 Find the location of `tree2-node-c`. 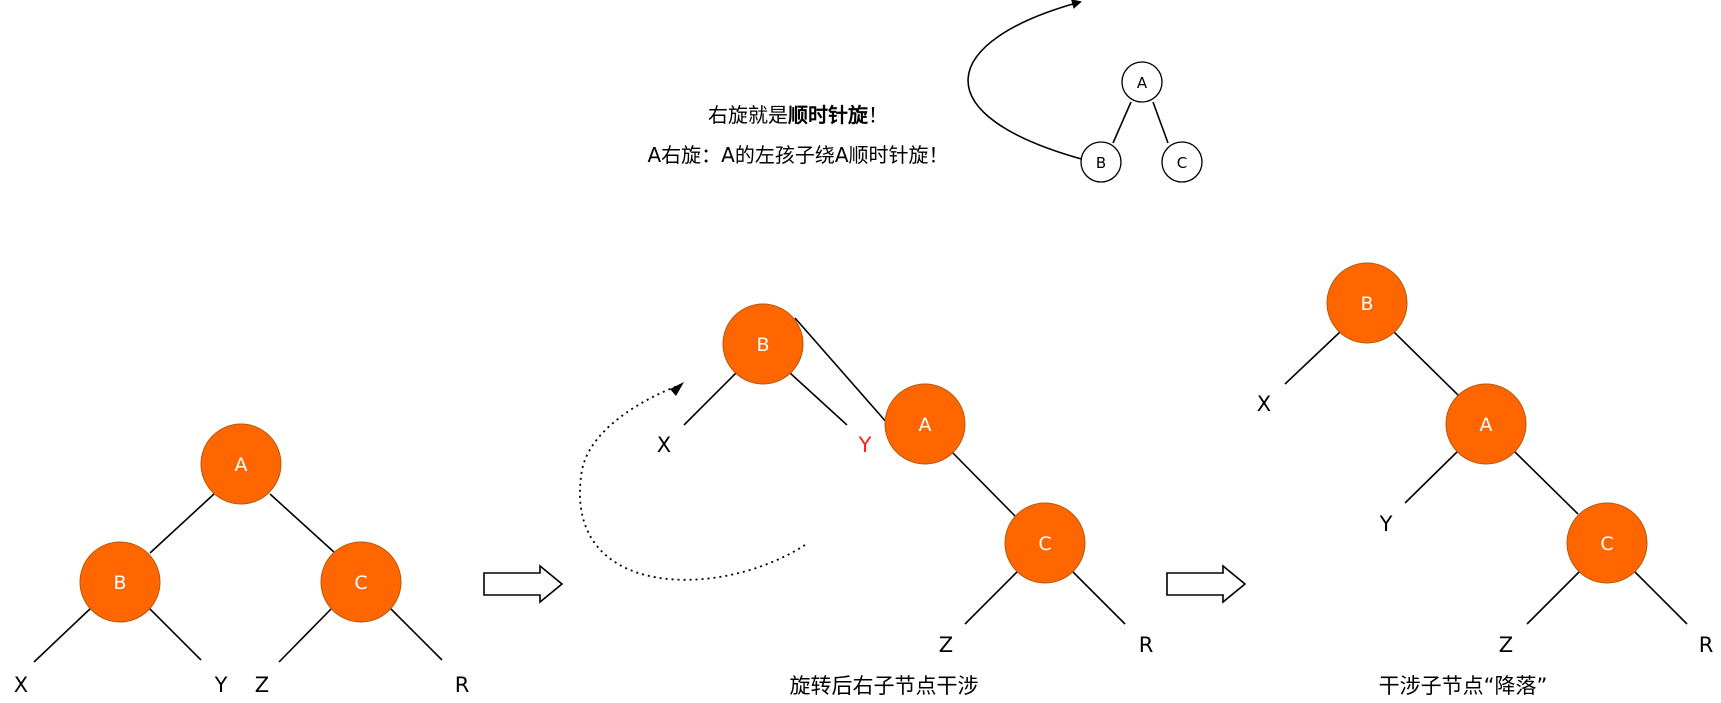

tree2-node-c is located at coordinates (1045, 543).